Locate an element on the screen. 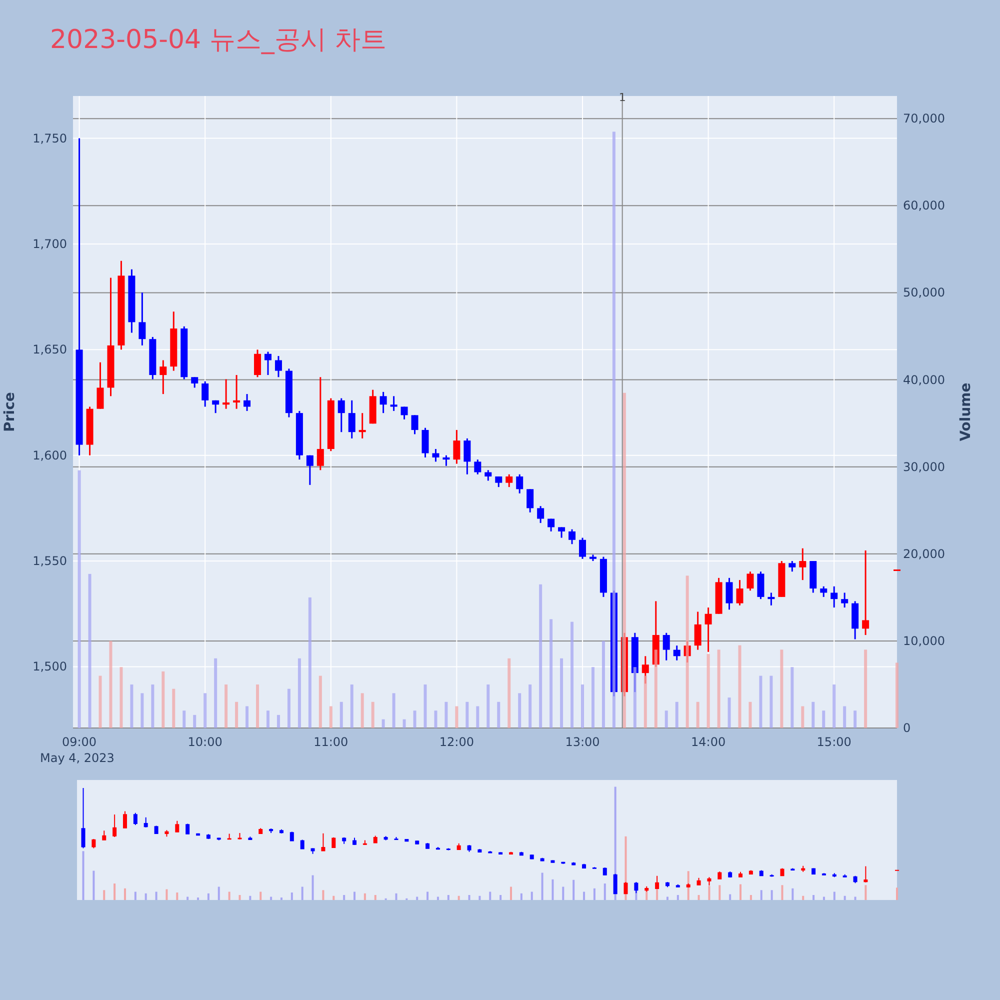 This screenshot has height=1000, width=1000. y2-tick-label: 50,000 is located at coordinates (924, 293).